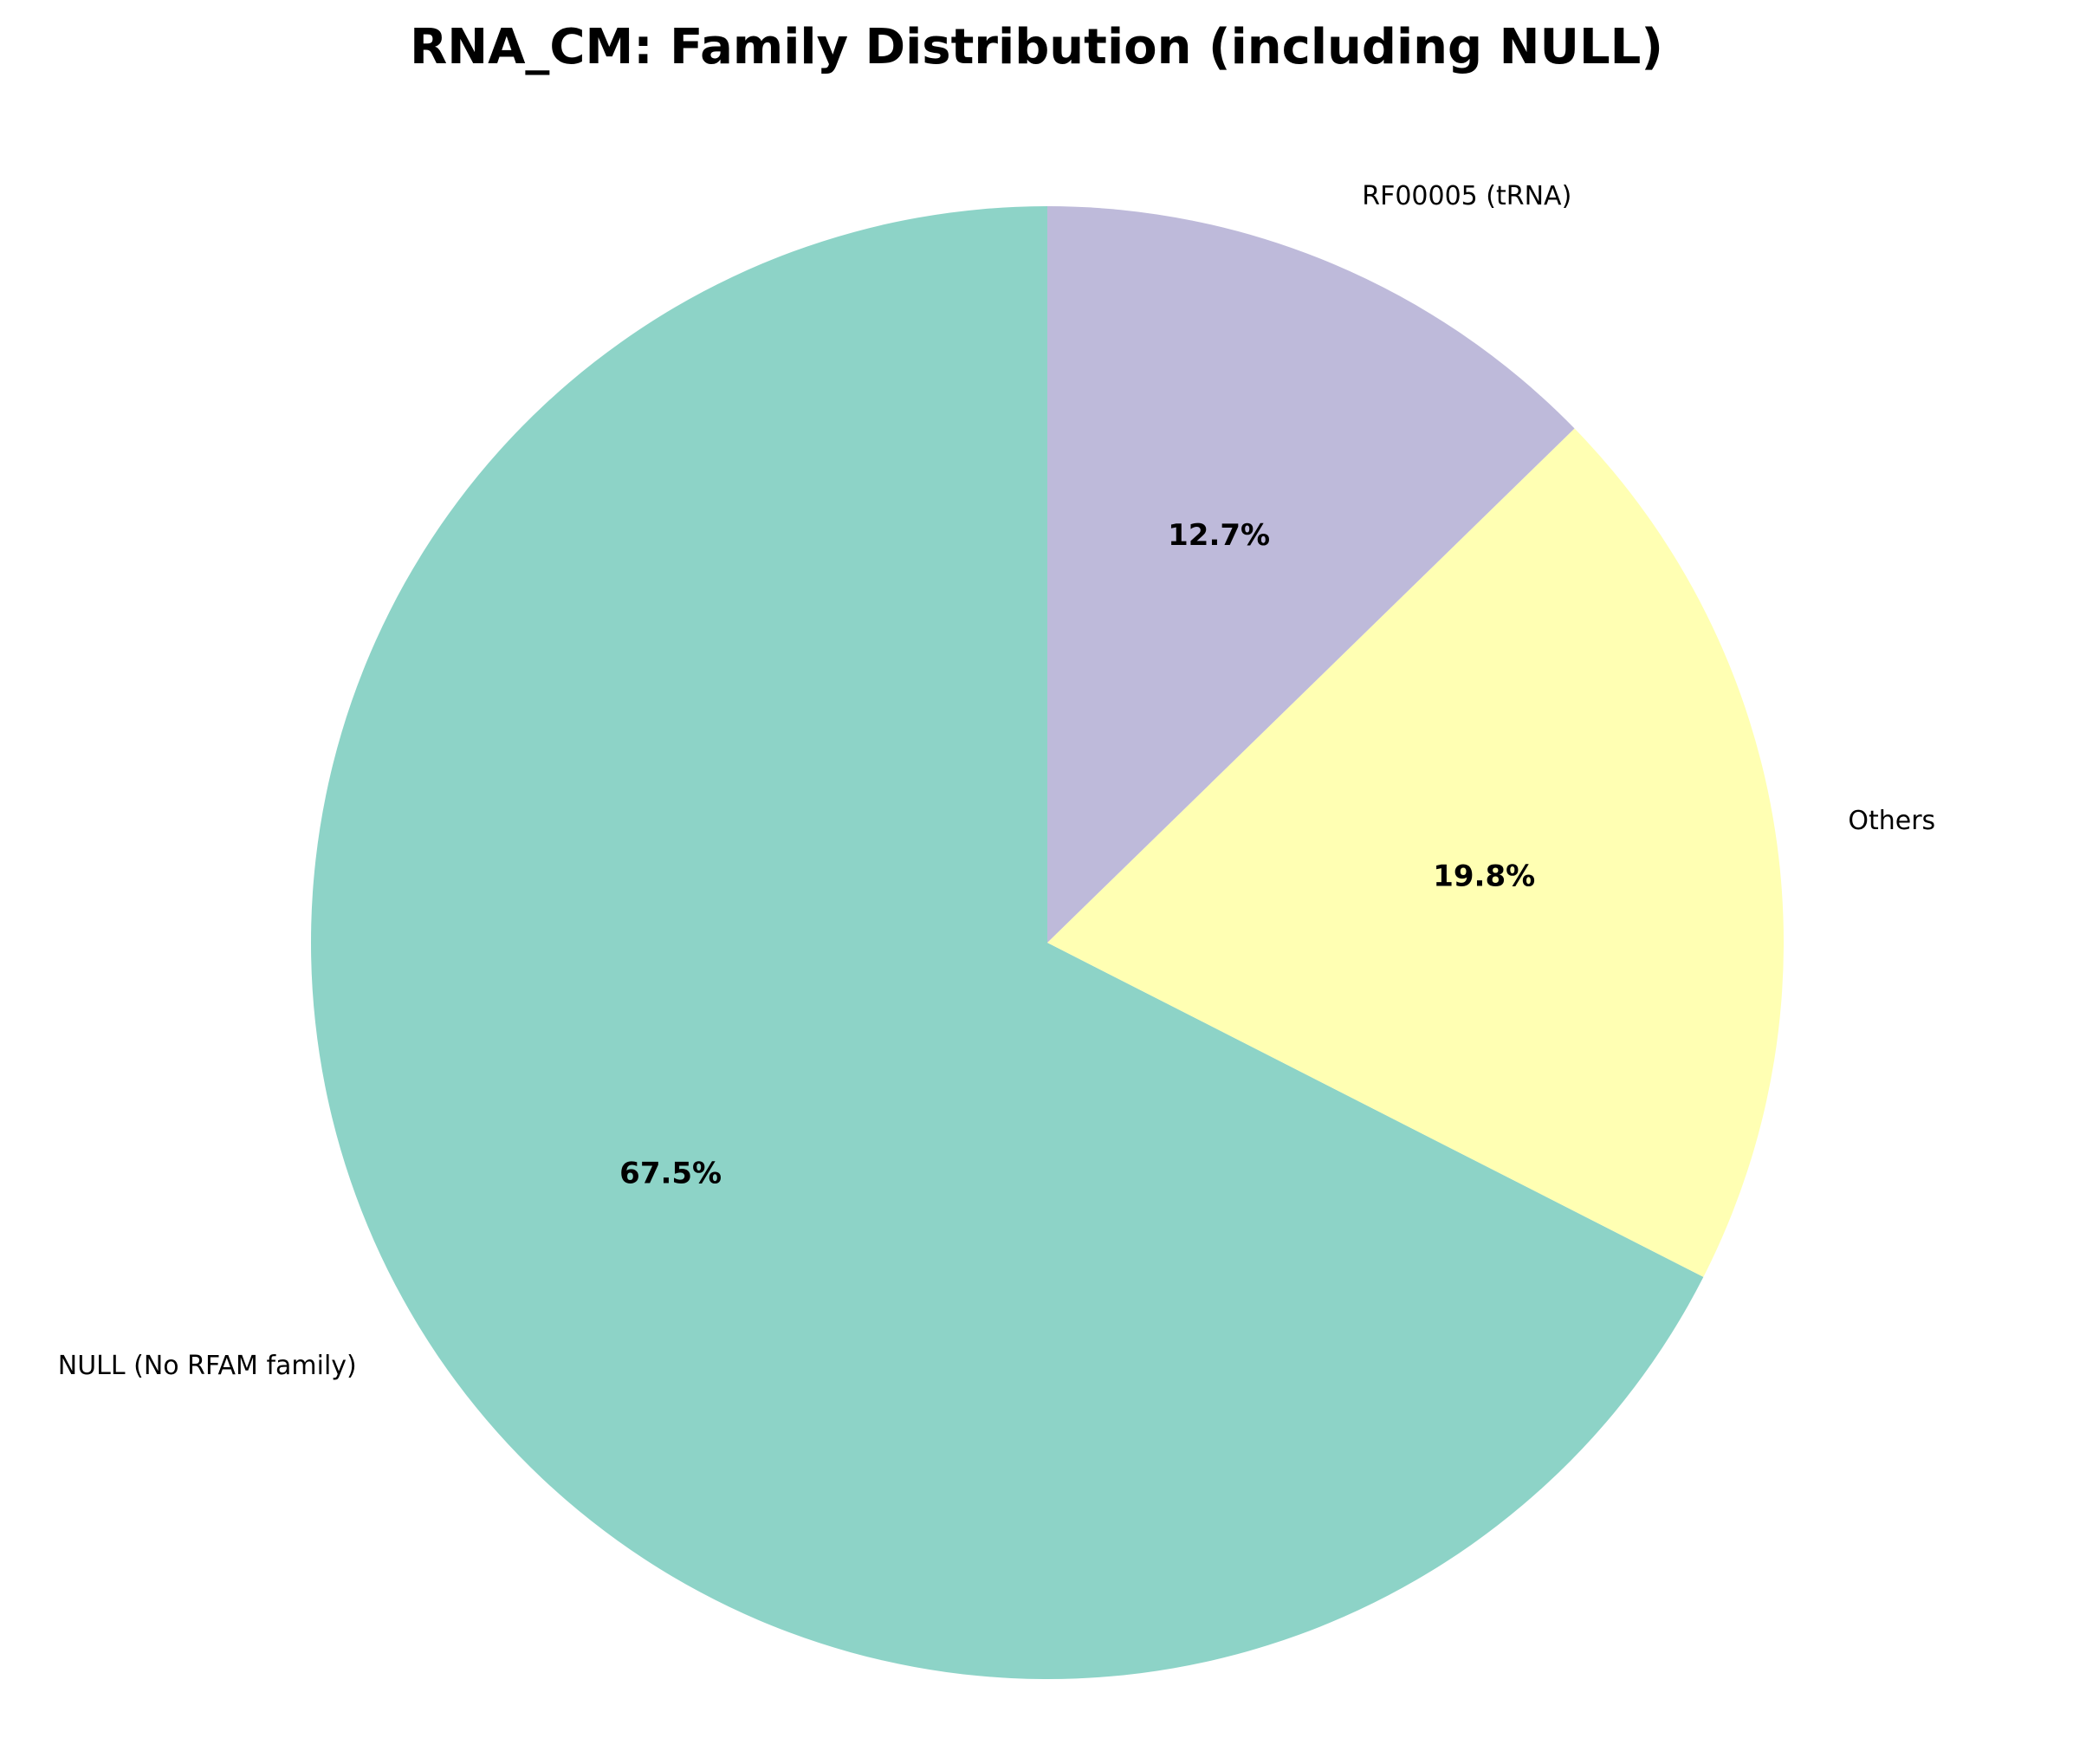 Image resolution: width=2073 pixels, height=1764 pixels. I want to click on slice-label-null-no-rfam-family: NULL (No RFAM family), so click(207, 1366).